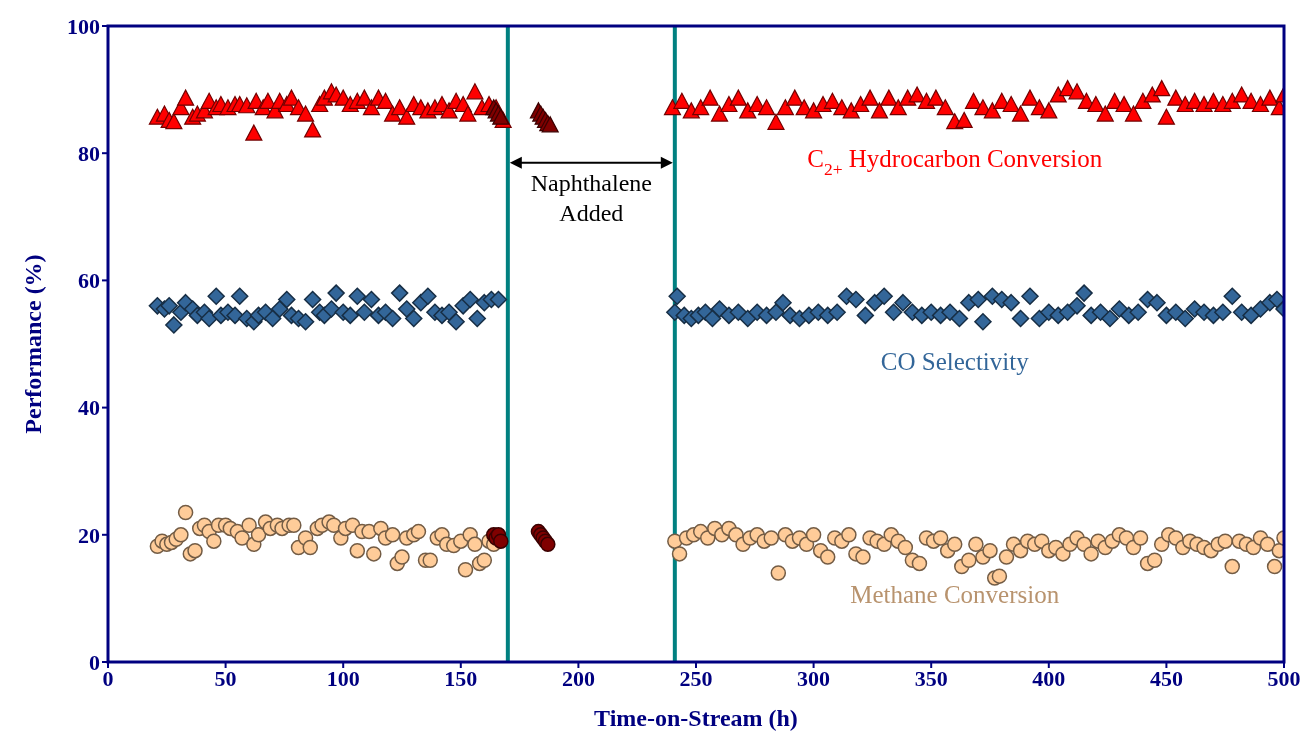  I want to click on x-axis-title: Time-on-Stream (h), so click(696, 718).